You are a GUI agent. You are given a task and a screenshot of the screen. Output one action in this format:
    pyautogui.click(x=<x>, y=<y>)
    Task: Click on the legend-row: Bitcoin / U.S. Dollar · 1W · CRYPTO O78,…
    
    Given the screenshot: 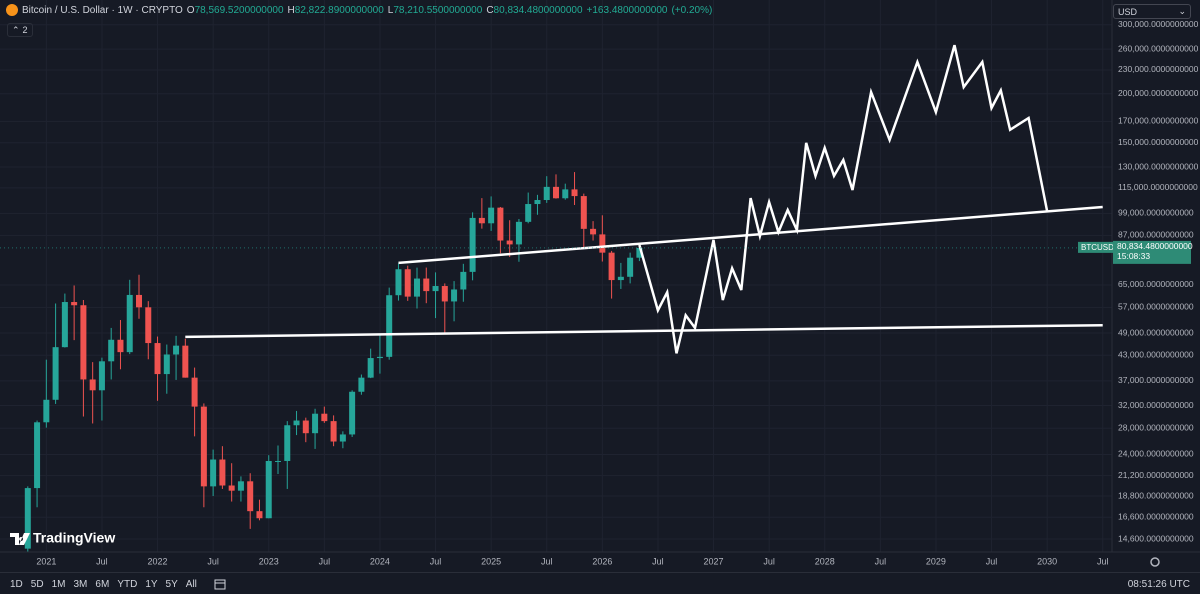 What is the action you would take?
    pyautogui.click(x=359, y=10)
    